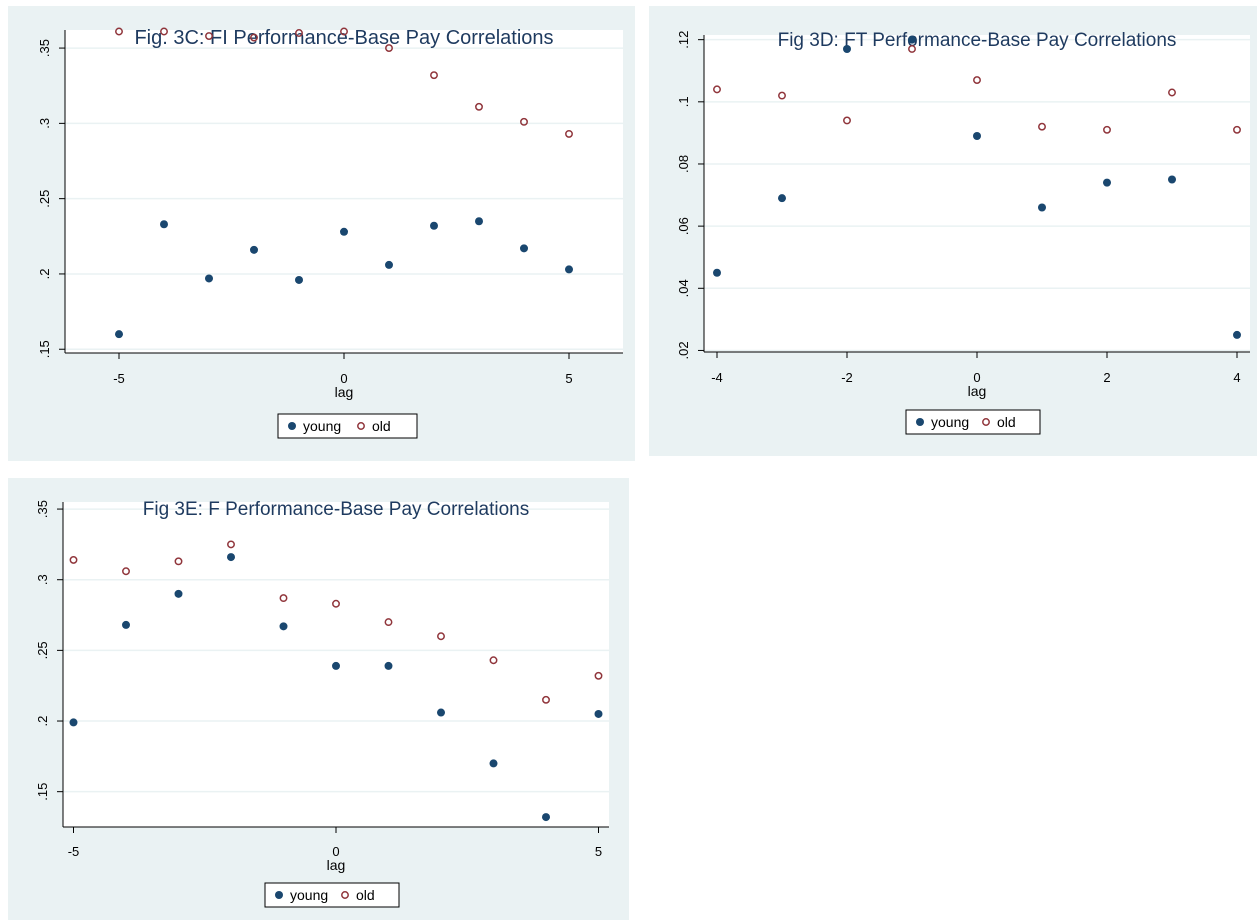 This screenshot has height=920, width=1257. What do you see at coordinates (683, 288) in the screenshot?
I see `y-tick-label-3d-1: .04` at bounding box center [683, 288].